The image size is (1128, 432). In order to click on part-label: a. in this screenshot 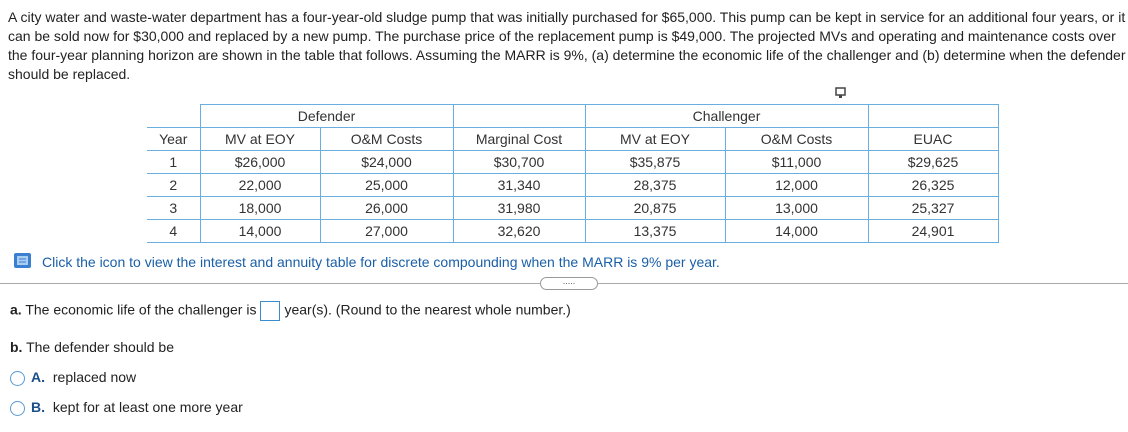, I will do `click(16, 309)`.